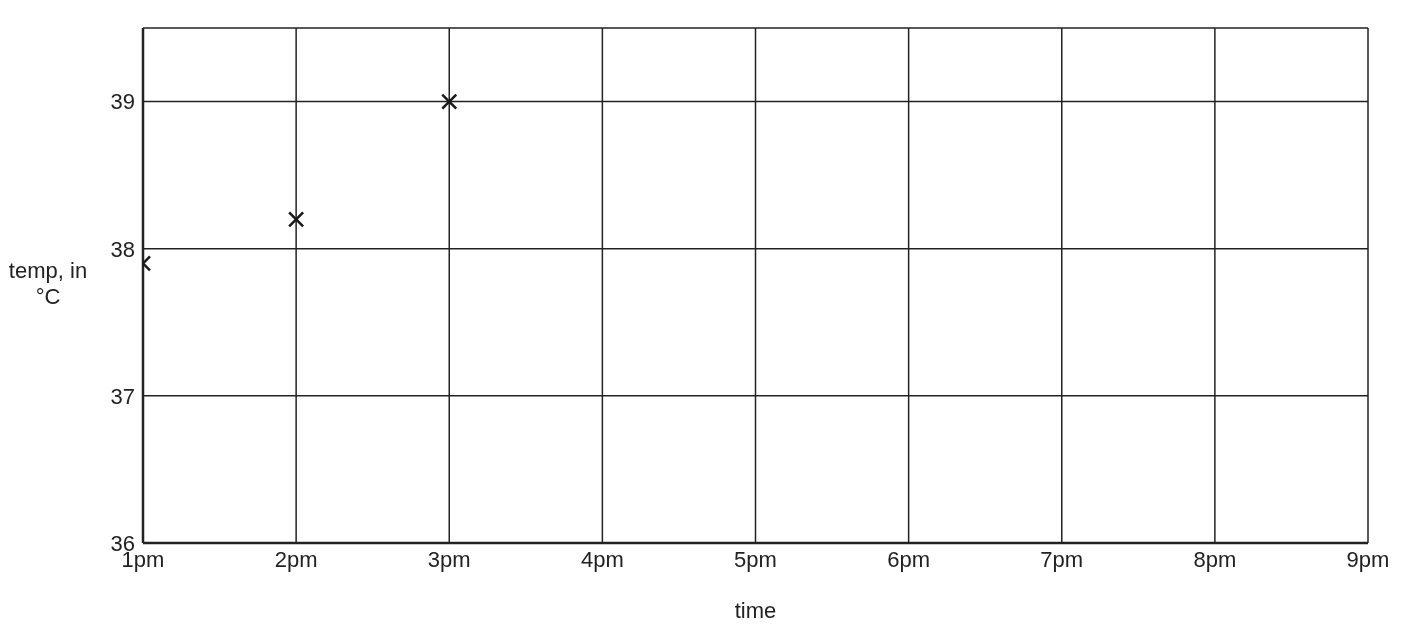 This screenshot has width=1420, height=642. What do you see at coordinates (122, 102) in the screenshot?
I see `y-tick-label: 39` at bounding box center [122, 102].